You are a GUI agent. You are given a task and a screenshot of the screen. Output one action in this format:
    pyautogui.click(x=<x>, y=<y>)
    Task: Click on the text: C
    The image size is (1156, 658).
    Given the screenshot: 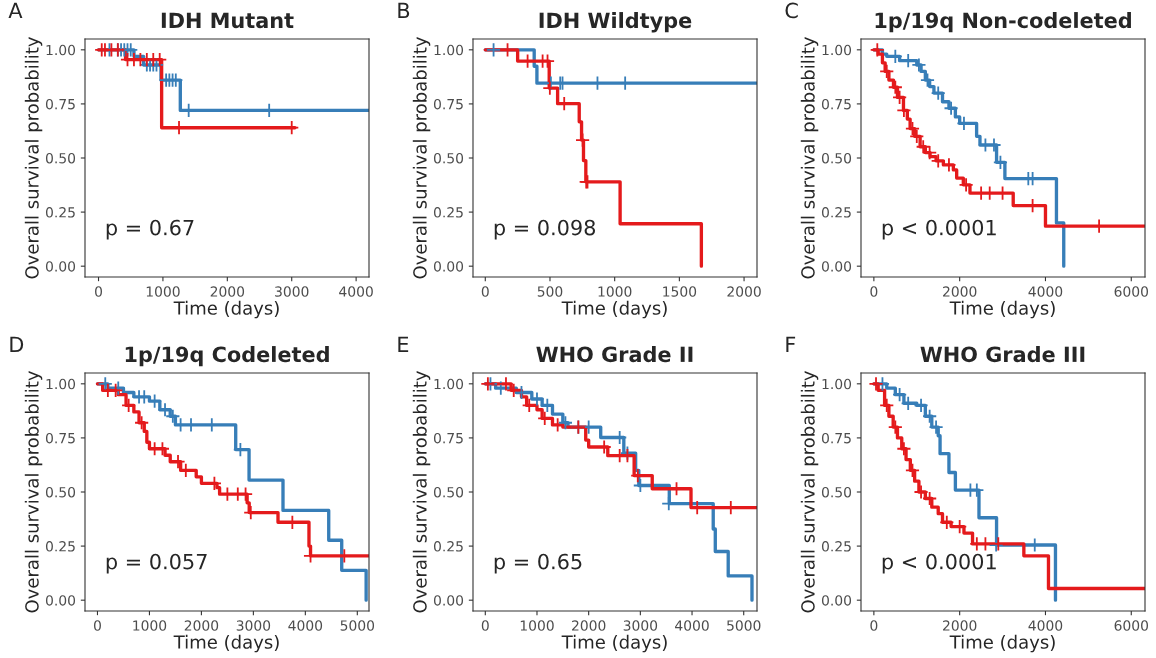 What is the action you would take?
    pyautogui.click(x=791, y=10)
    